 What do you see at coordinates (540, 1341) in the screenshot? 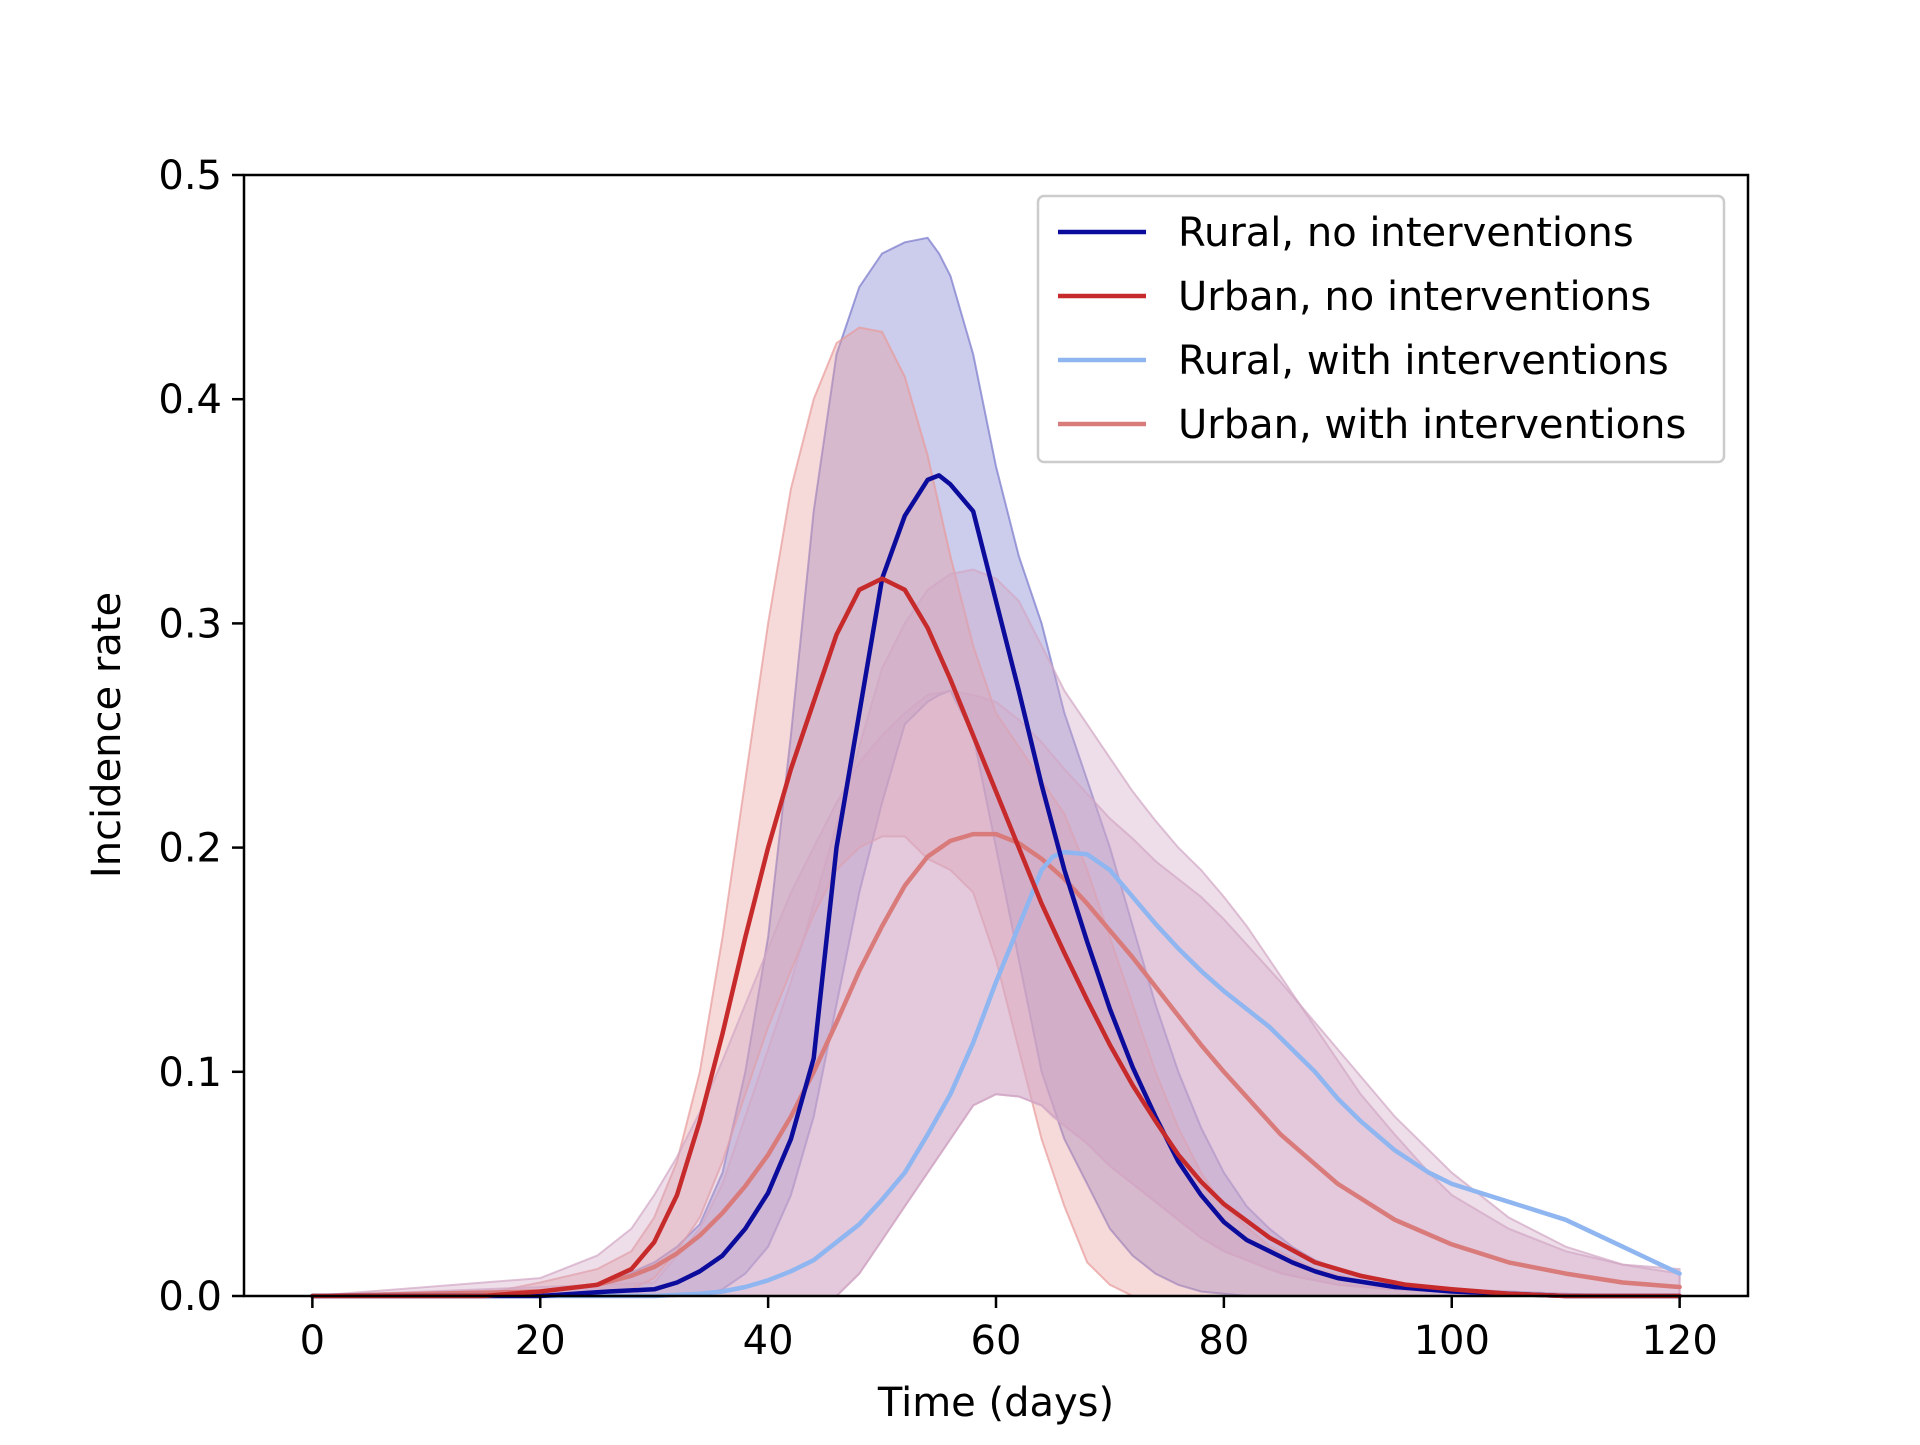
I see `x-tick-label: 20` at bounding box center [540, 1341].